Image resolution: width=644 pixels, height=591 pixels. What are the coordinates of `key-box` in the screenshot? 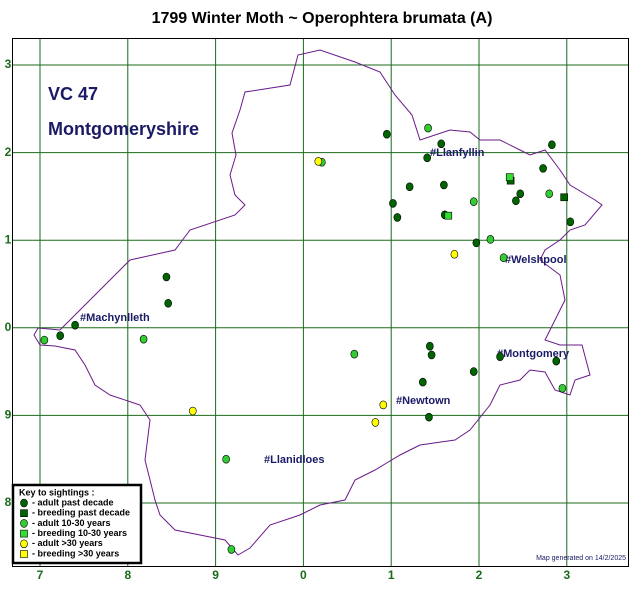 It's located at (77, 524).